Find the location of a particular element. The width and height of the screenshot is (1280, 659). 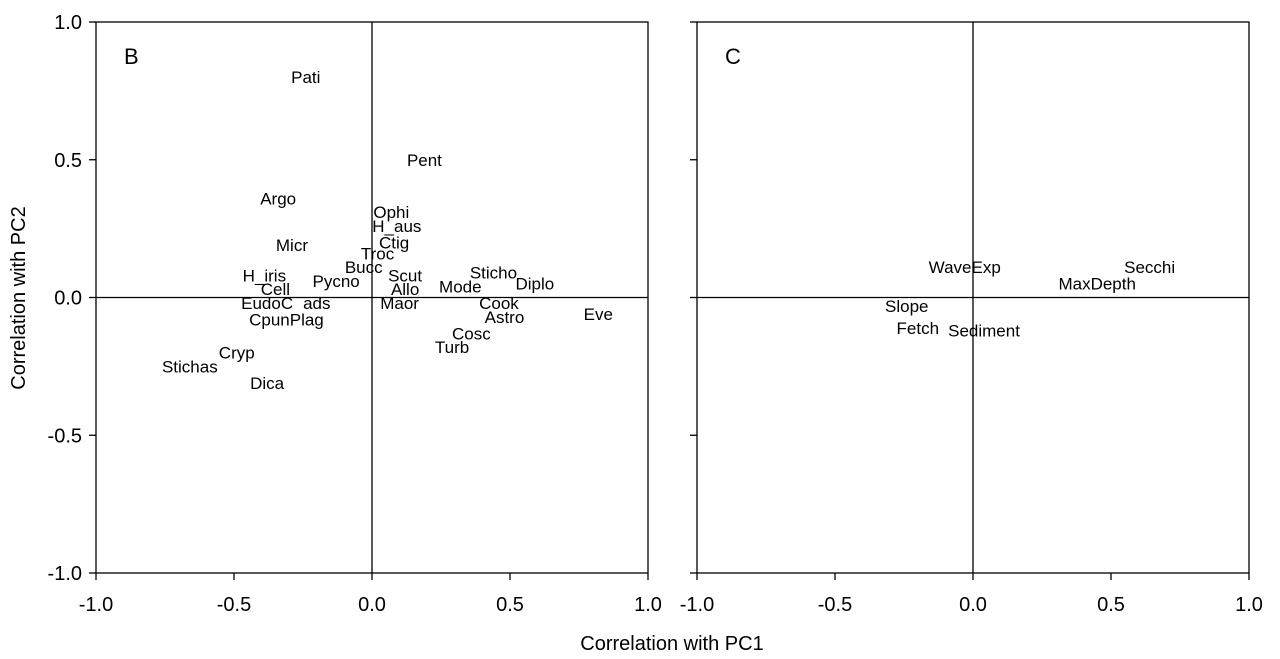

point-label: Dica is located at coordinates (267, 383).